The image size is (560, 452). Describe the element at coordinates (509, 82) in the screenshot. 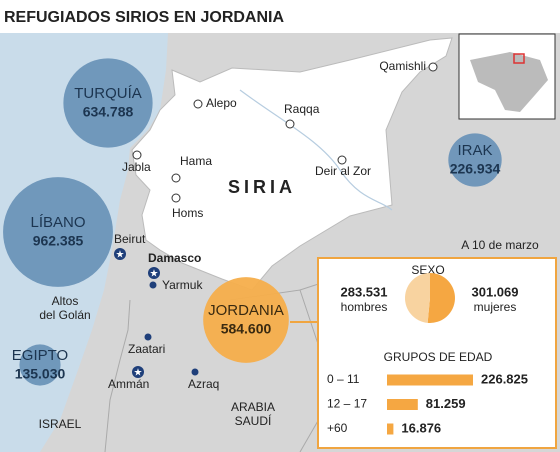

I see `inset-land` at that location.